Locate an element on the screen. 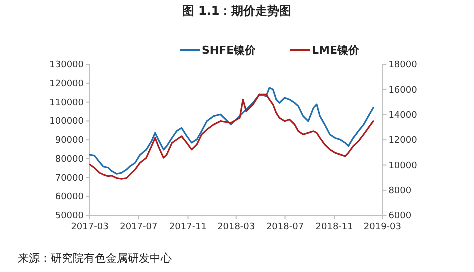  x-tick-label: 2018-11 is located at coordinates (335, 227).